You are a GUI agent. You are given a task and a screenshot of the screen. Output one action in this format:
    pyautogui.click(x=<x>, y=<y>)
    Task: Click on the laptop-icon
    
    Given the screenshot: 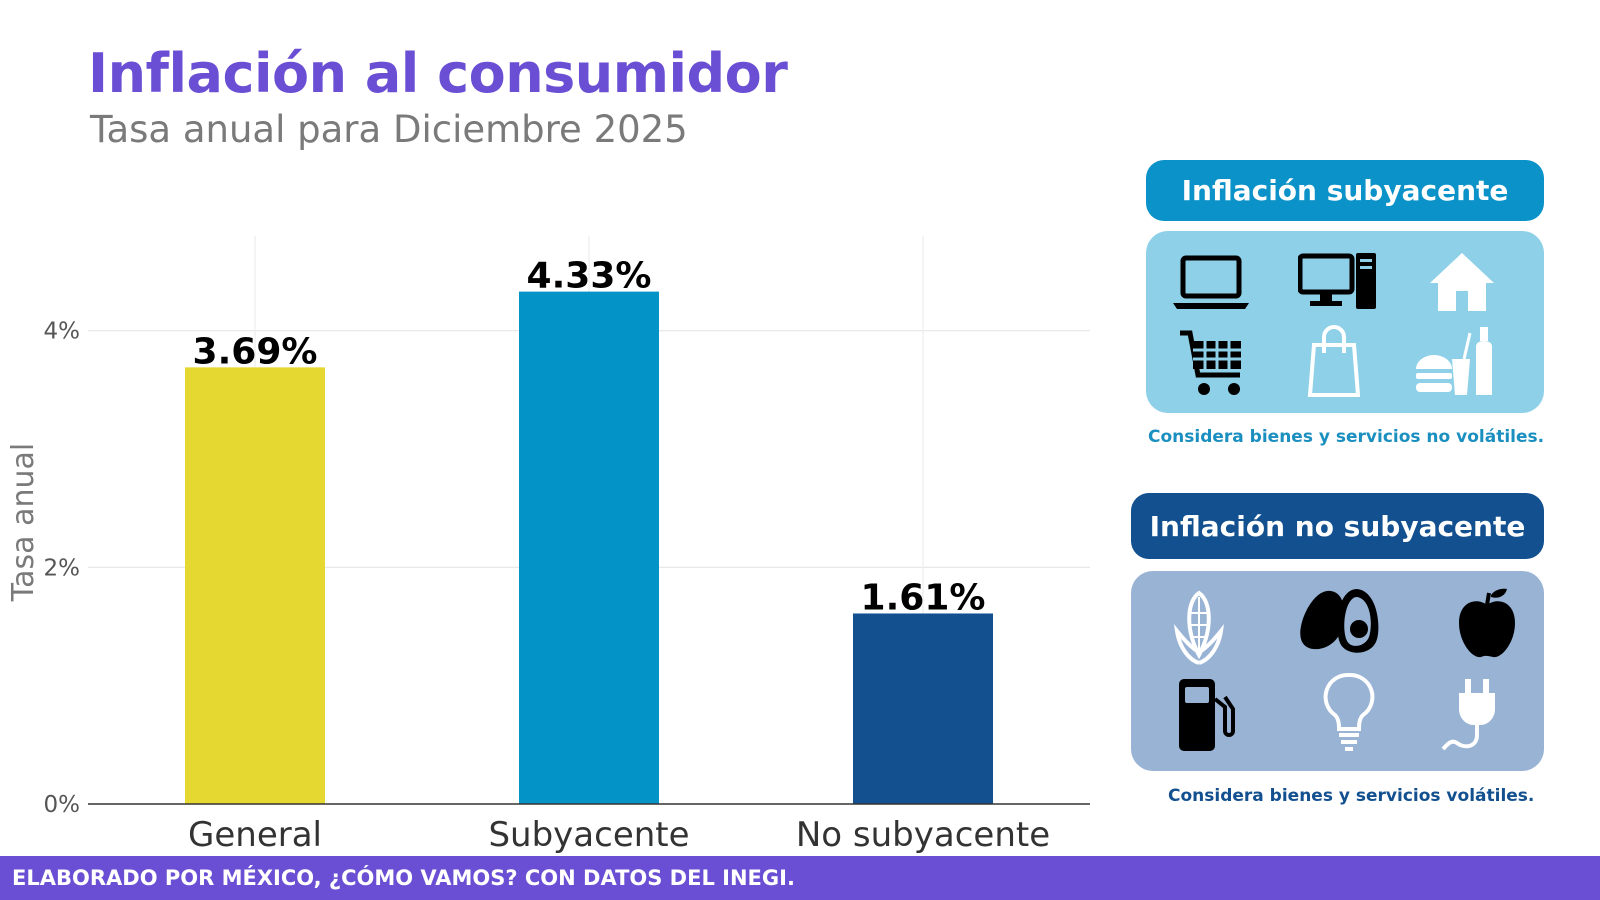 What is the action you would take?
    pyautogui.click(x=1211, y=282)
    